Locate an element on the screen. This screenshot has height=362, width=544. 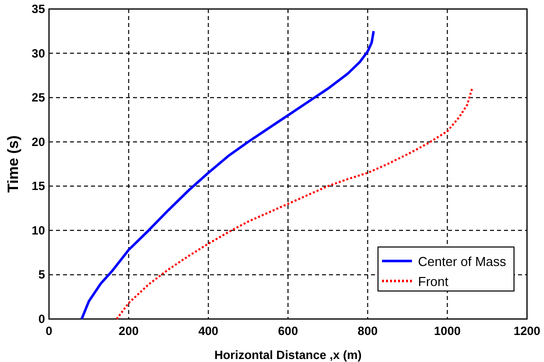
y-tick-label: 20 is located at coordinates (39, 141).